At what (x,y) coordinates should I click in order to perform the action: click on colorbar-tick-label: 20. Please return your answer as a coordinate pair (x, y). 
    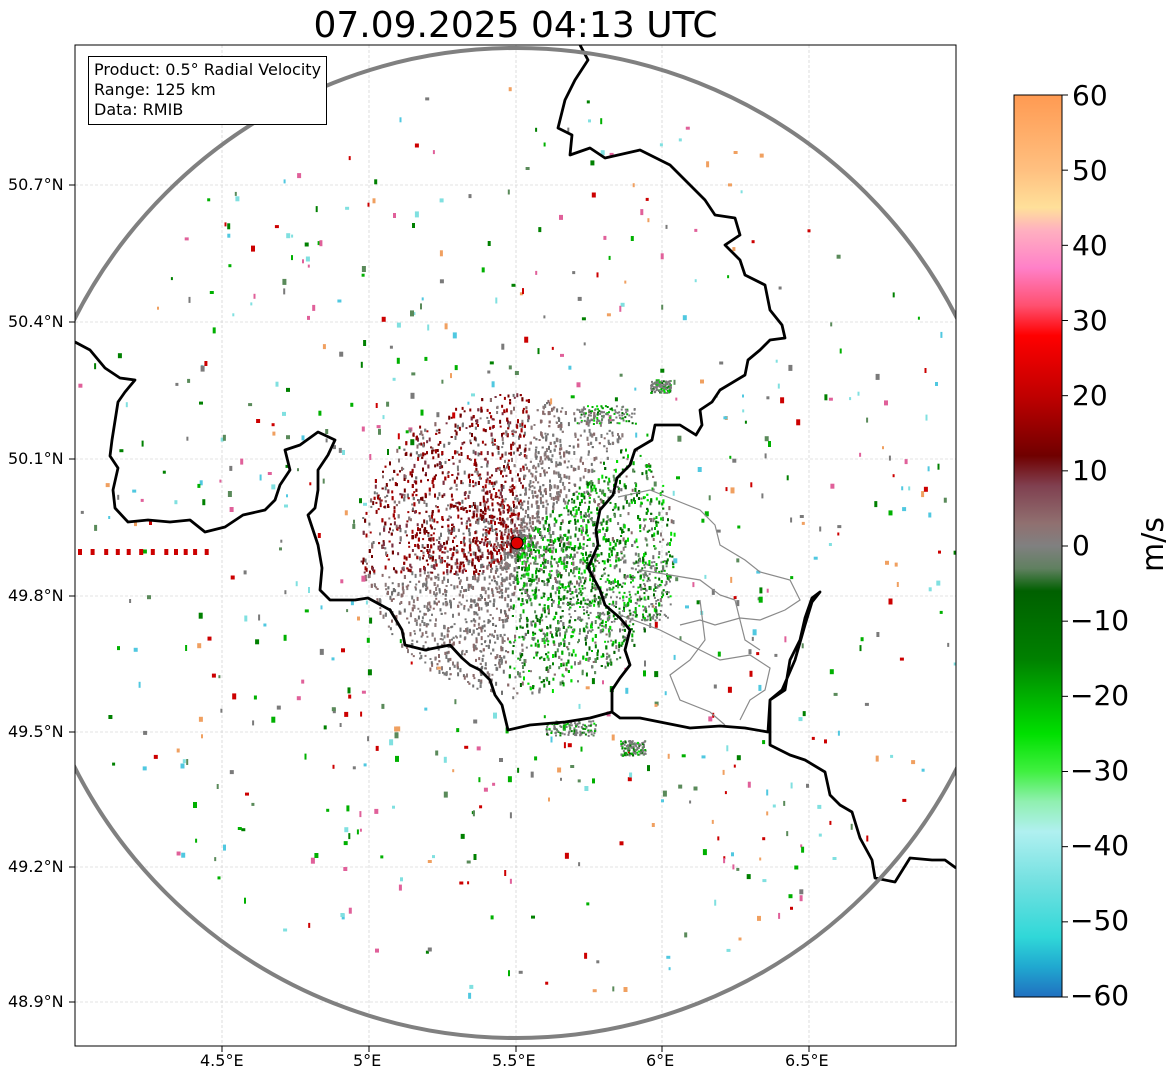
    Looking at the image, I should click on (1090, 395).